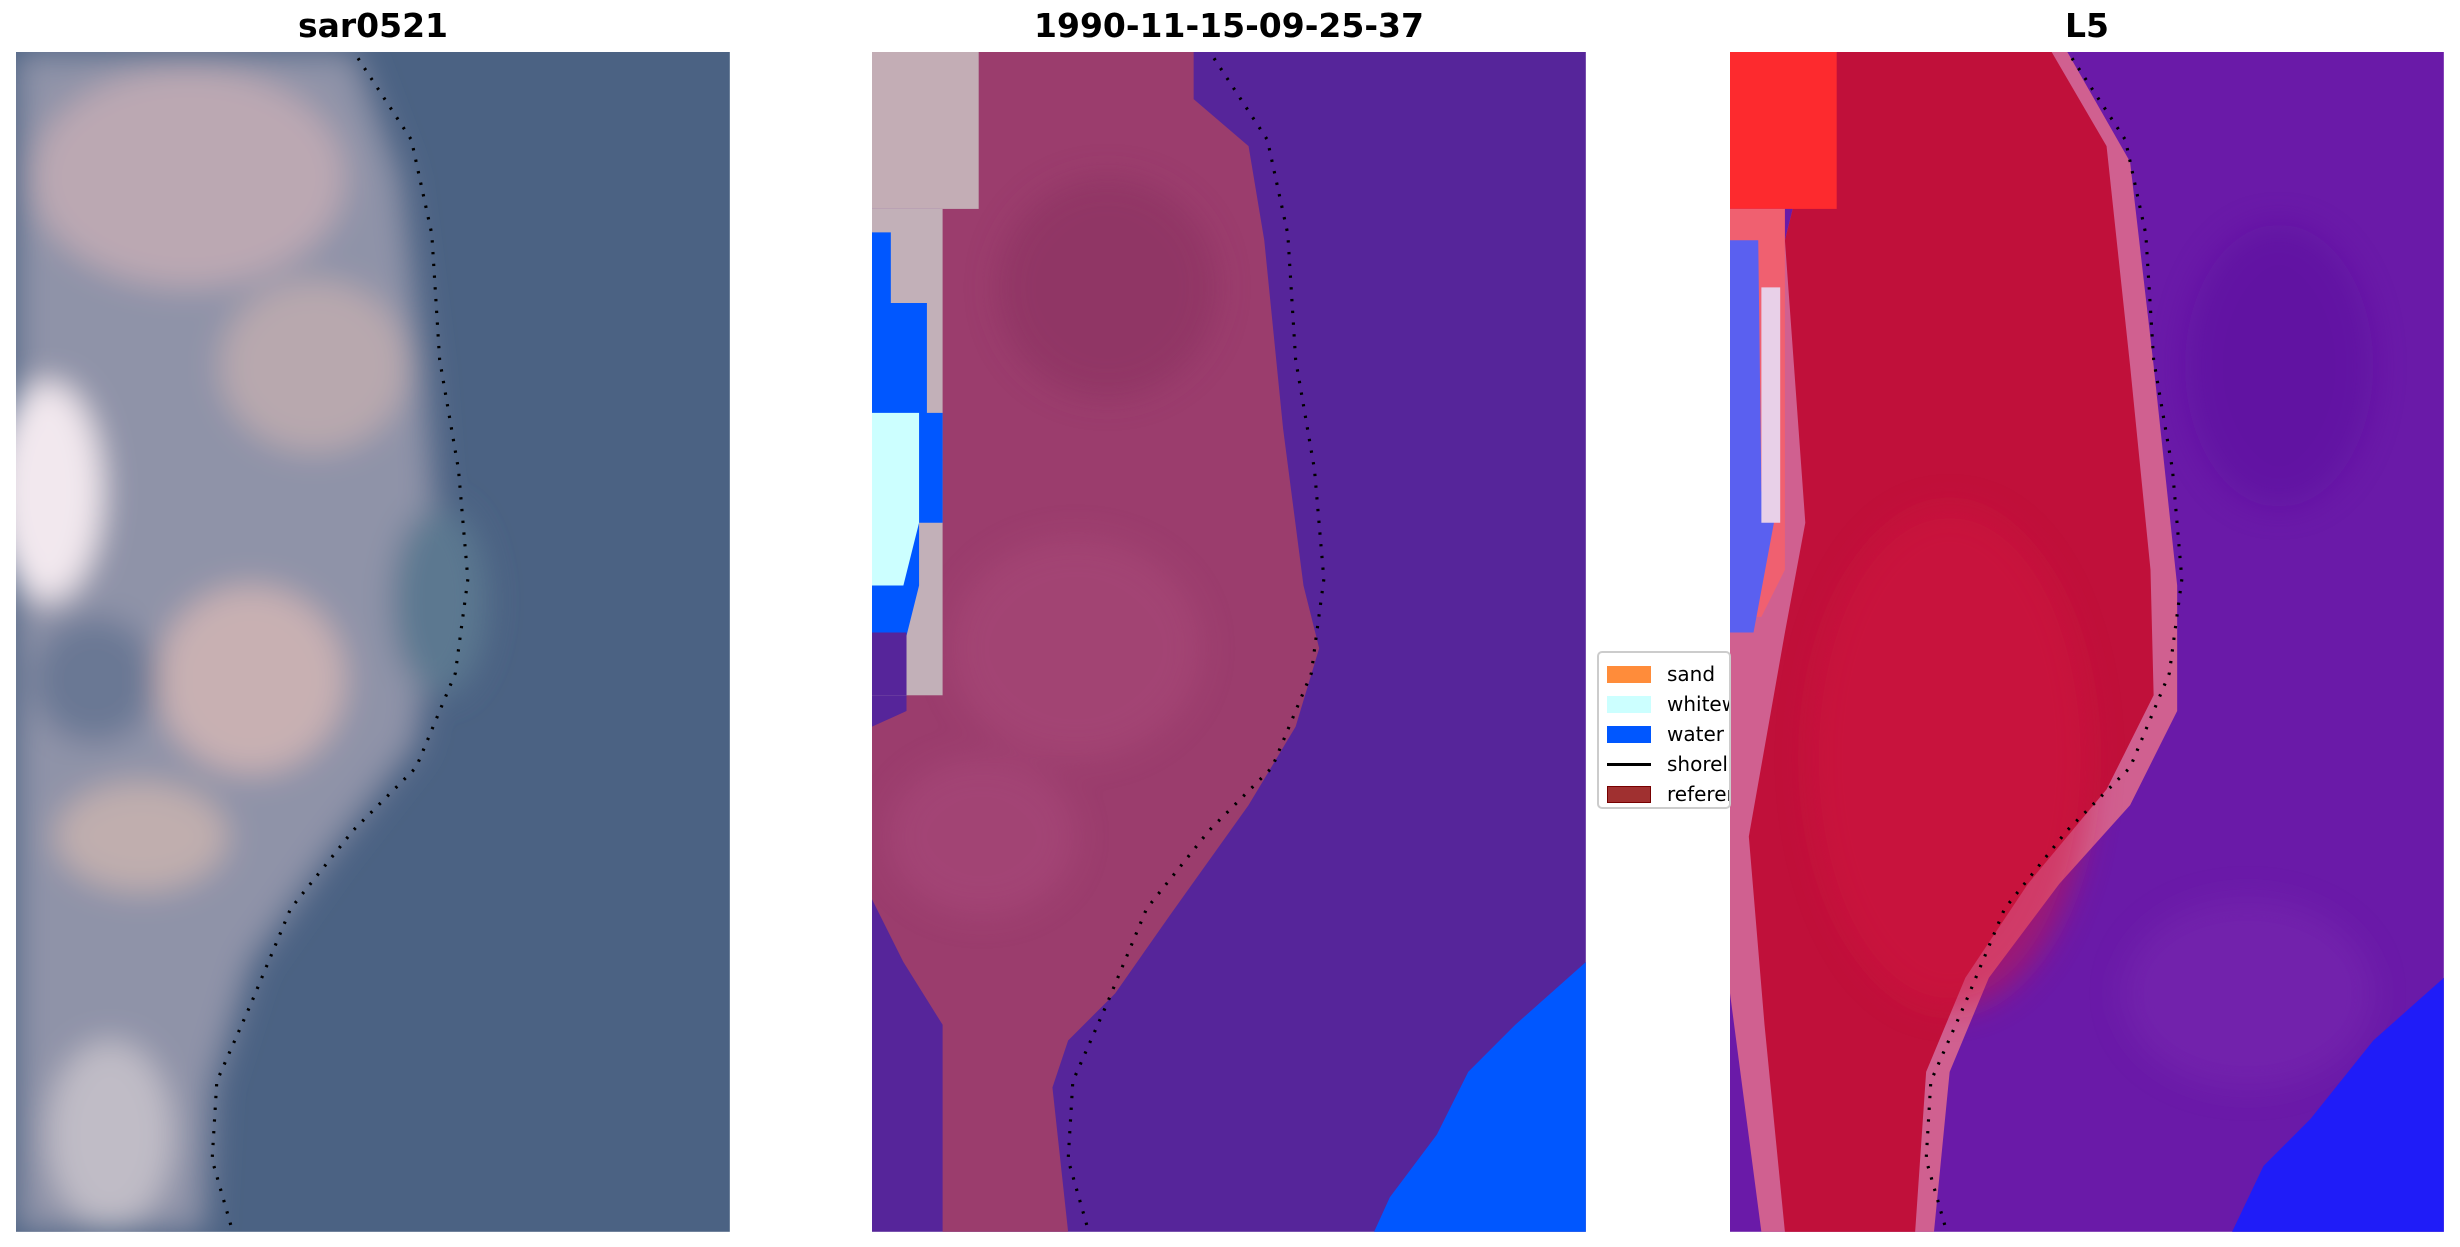  Describe the element at coordinates (1695, 734) in the screenshot. I see `legend-label: water` at that location.